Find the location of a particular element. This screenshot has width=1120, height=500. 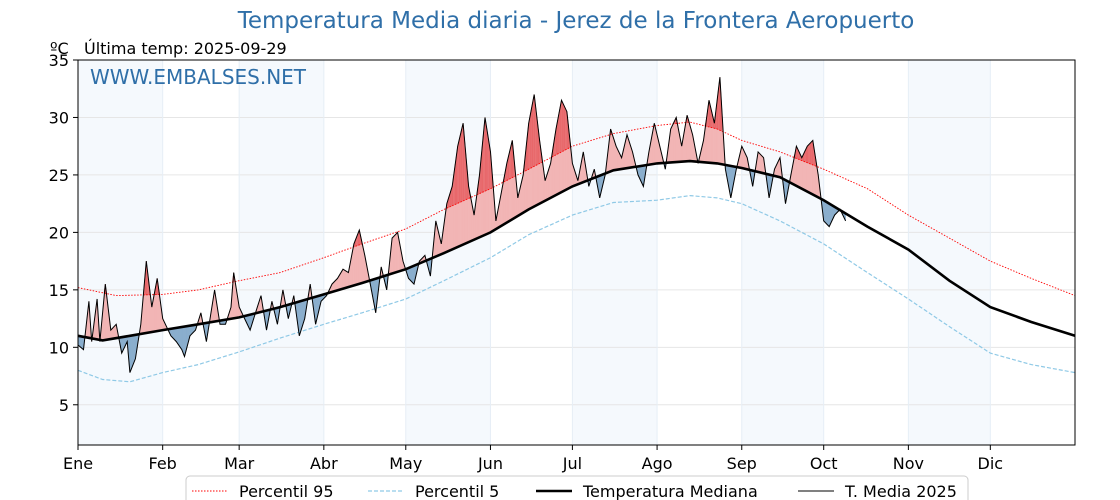

y-tick-label: 25 is located at coordinates (59, 175).